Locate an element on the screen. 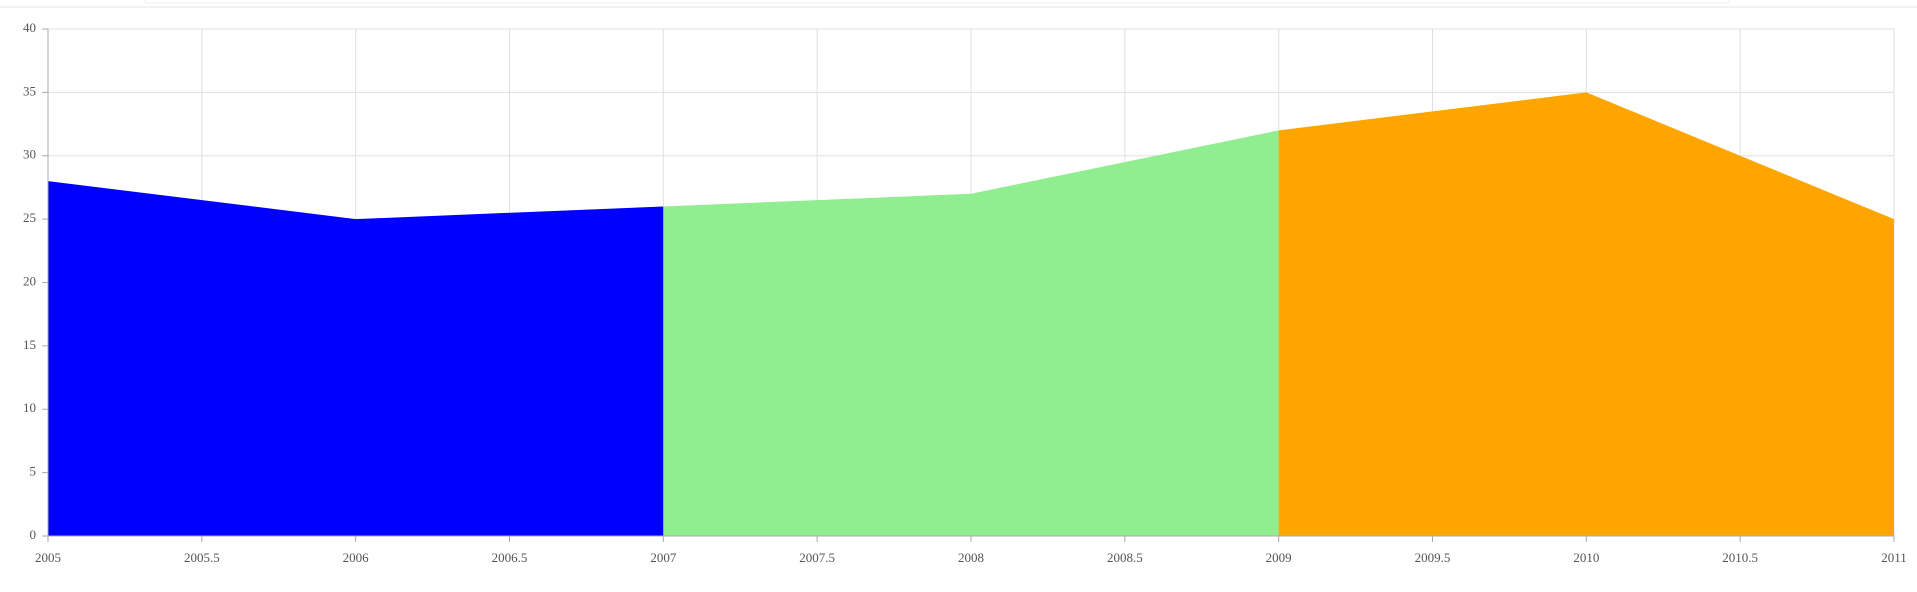 Image resolution: width=1917 pixels, height=592 pixels. x-tick-label: 2009 is located at coordinates (1279, 557).